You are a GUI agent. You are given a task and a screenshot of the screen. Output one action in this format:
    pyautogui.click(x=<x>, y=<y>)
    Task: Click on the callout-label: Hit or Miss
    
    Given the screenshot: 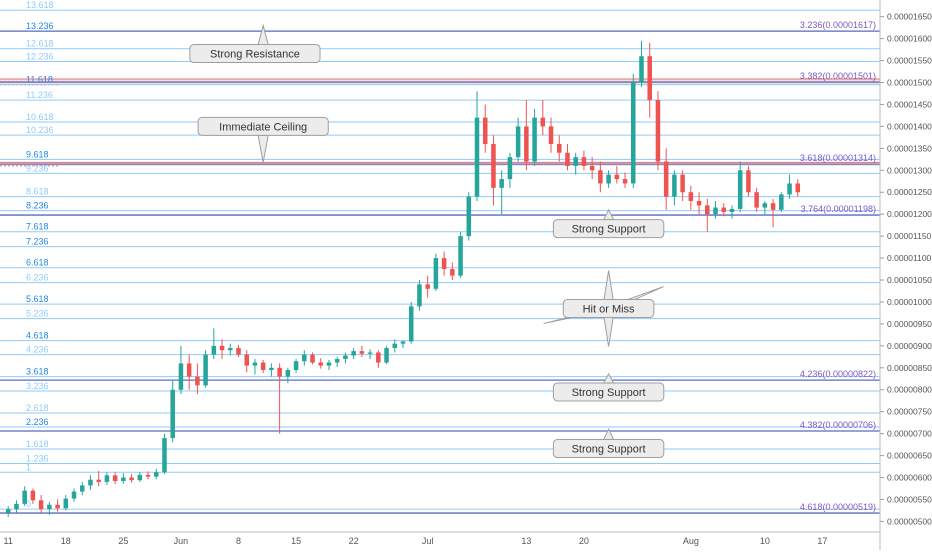 What is the action you would take?
    pyautogui.click(x=609, y=310)
    